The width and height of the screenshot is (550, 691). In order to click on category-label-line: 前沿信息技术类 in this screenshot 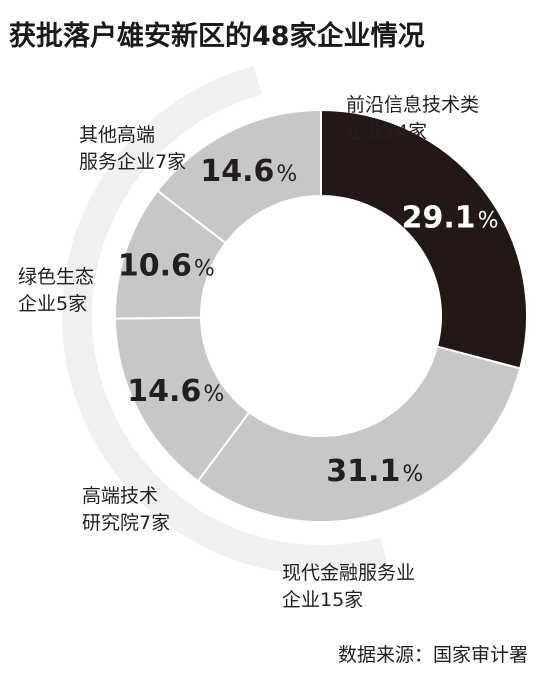, I will do `click(413, 105)`.